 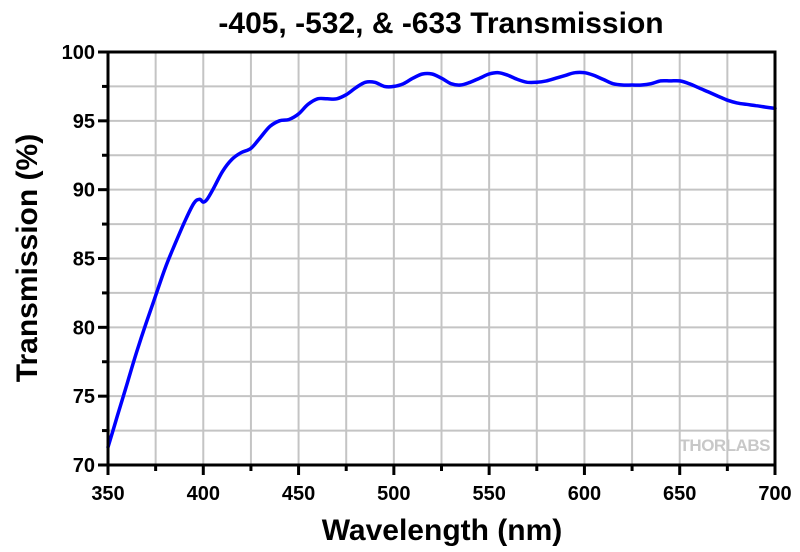 What do you see at coordinates (441, 485) in the screenshot?
I see `x-axis-ticks: 350 400 450 500 550 600 650 700` at bounding box center [441, 485].